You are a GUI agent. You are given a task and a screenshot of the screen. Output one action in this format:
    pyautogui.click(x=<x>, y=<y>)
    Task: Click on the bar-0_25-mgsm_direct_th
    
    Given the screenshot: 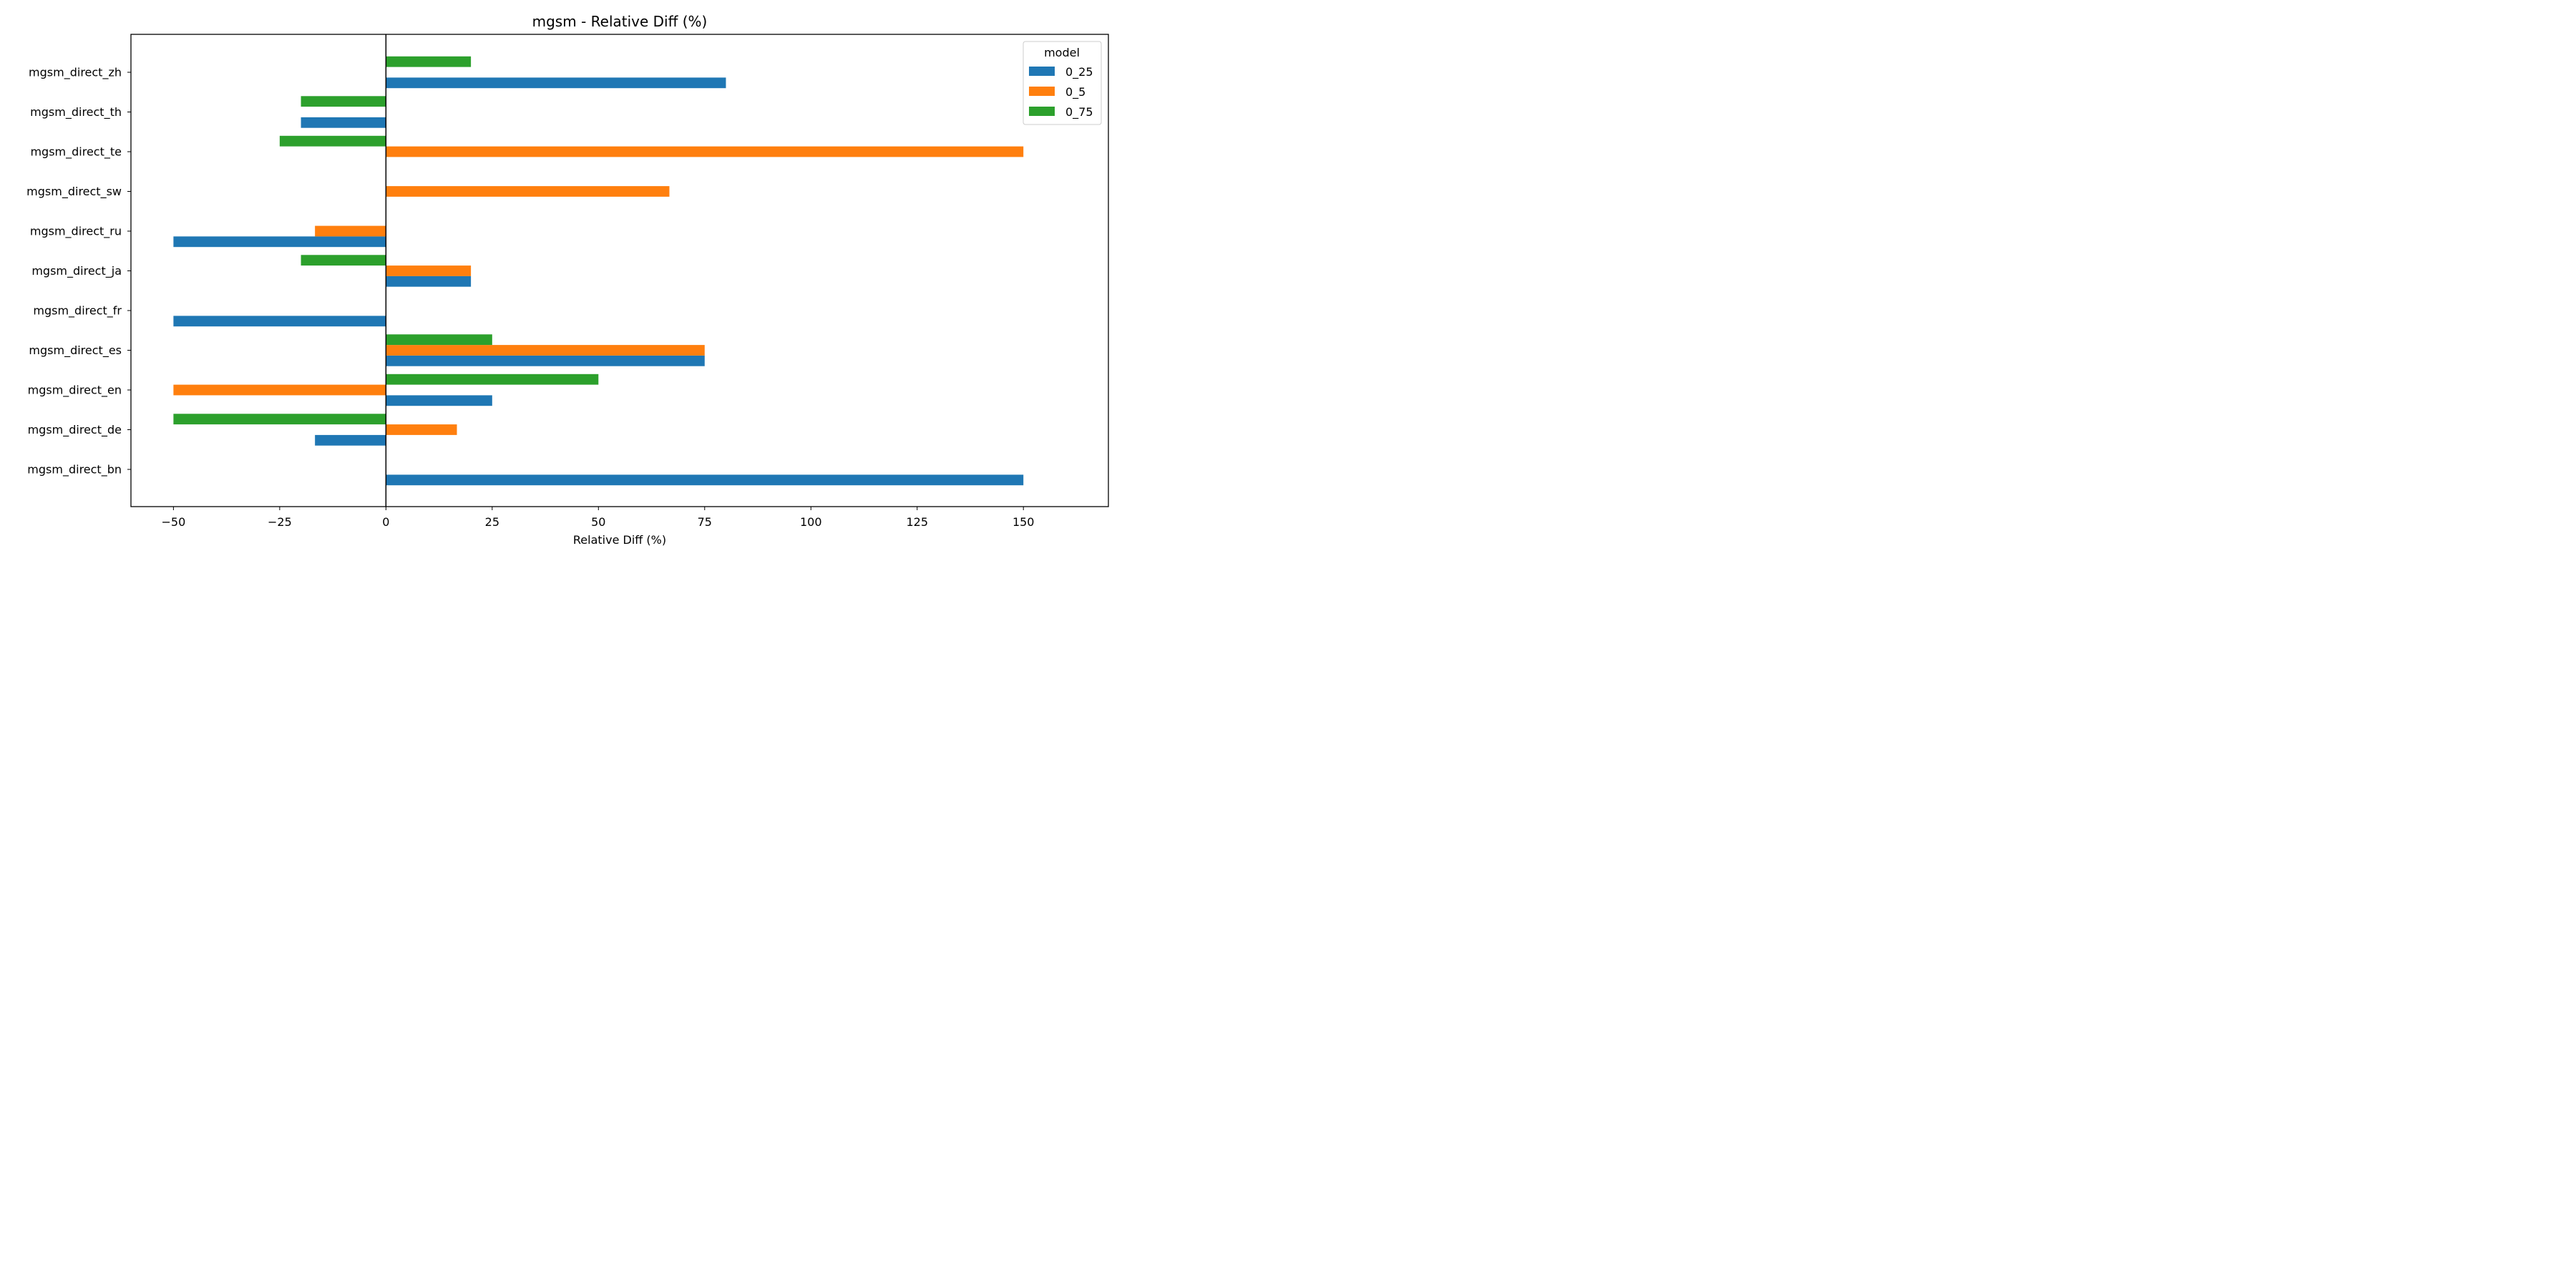 What is the action you would take?
    pyautogui.click(x=343, y=122)
    